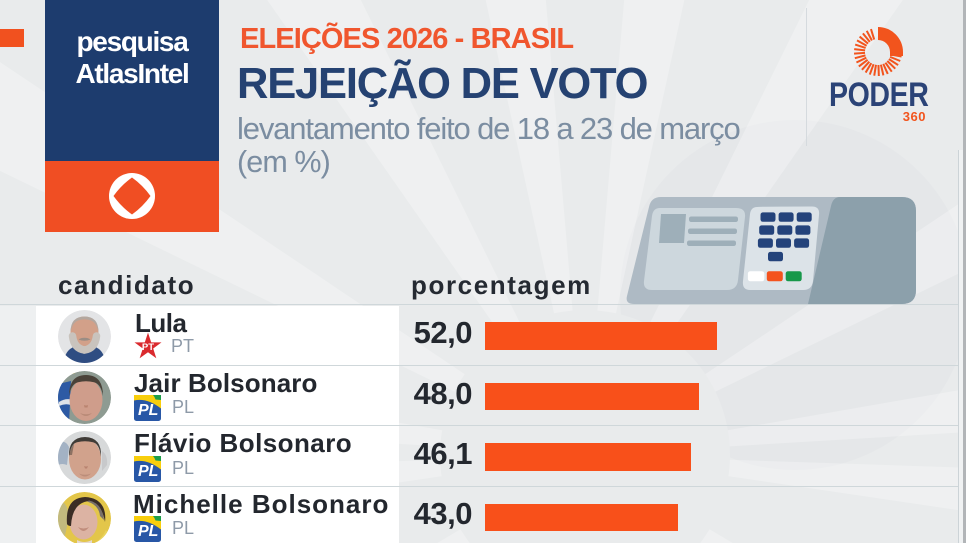 The width and height of the screenshot is (966, 543). What do you see at coordinates (147, 347) in the screenshot?
I see `svg-text: PT` at bounding box center [147, 347].